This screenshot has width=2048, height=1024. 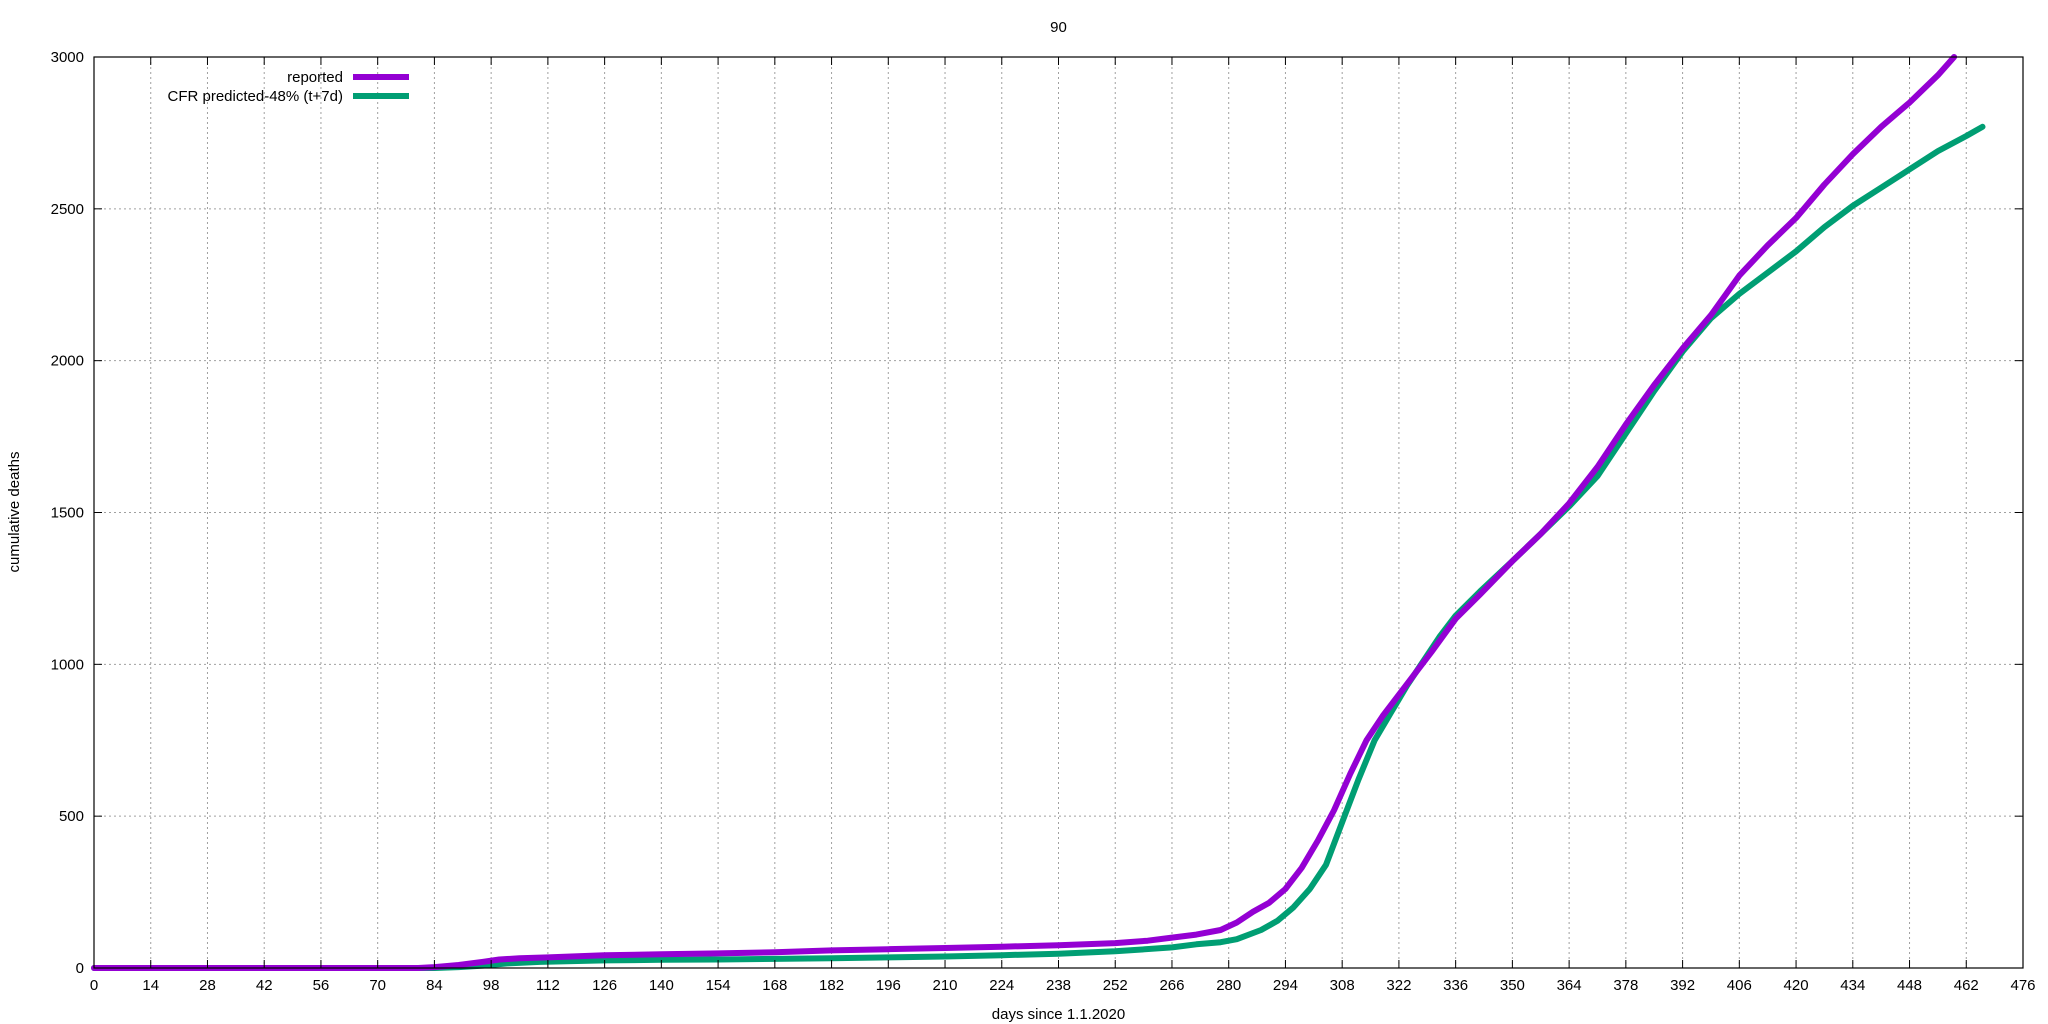 I want to click on x-tick-label: 406, so click(x=1739, y=985).